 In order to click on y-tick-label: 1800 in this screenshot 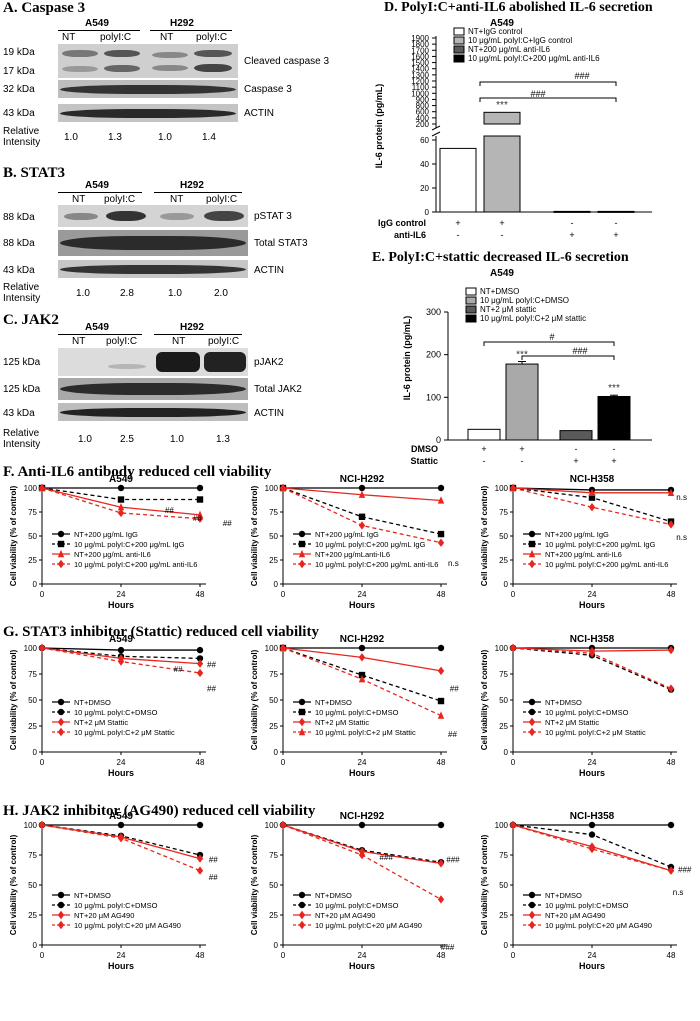, I will do `click(420, 44)`.